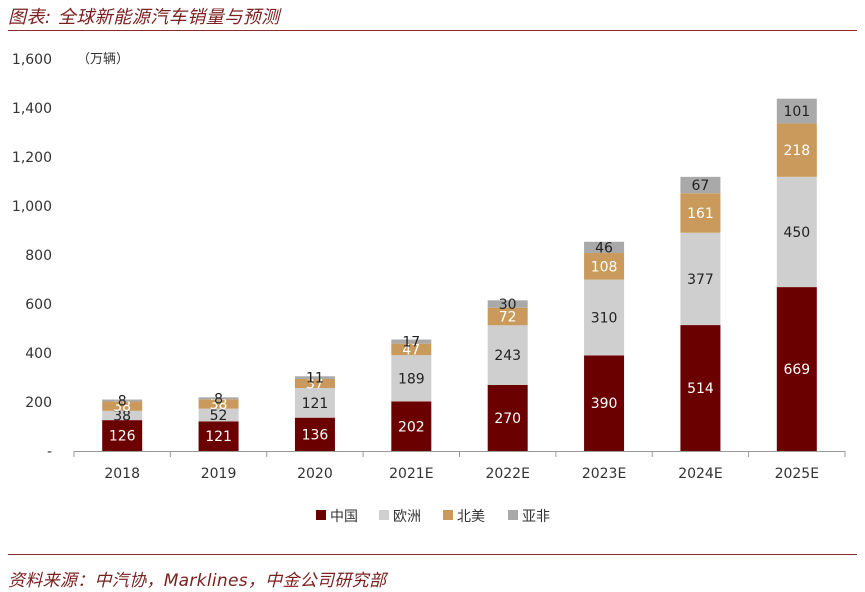 This screenshot has width=865, height=592. What do you see at coordinates (38, 256) in the screenshot?
I see `y-tick-label: 800` at bounding box center [38, 256].